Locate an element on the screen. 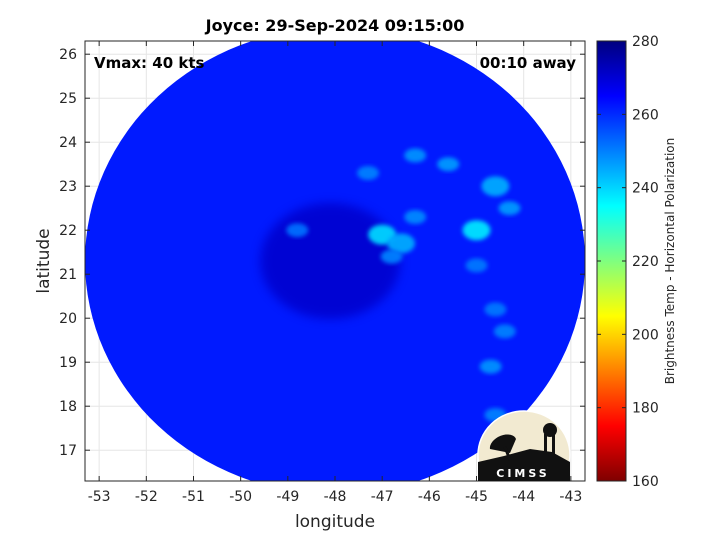 This screenshot has height=540, width=720. colorbar-tick-label: 200 is located at coordinates (645, 335).